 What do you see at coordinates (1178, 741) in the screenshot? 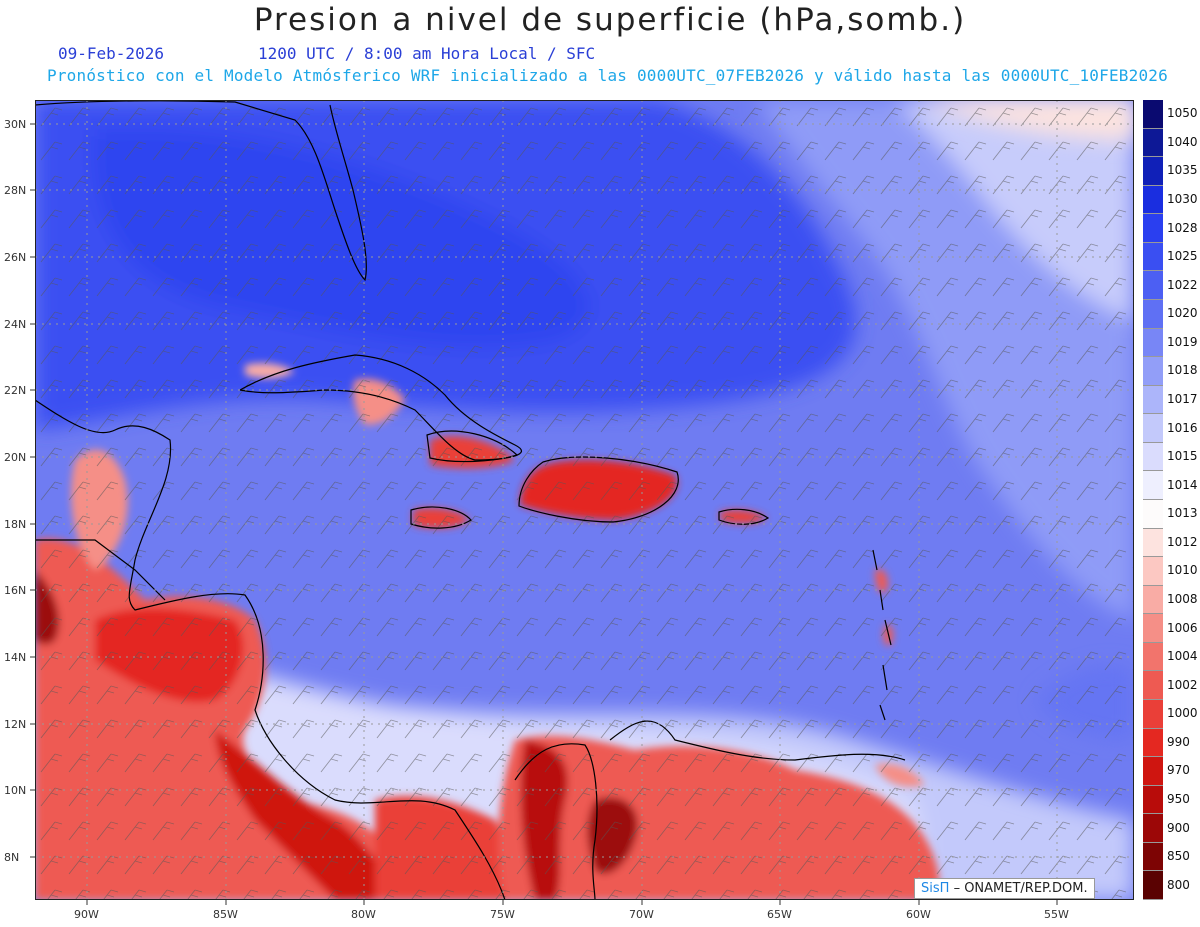
I see `colorbar-label: 990` at bounding box center [1178, 741].